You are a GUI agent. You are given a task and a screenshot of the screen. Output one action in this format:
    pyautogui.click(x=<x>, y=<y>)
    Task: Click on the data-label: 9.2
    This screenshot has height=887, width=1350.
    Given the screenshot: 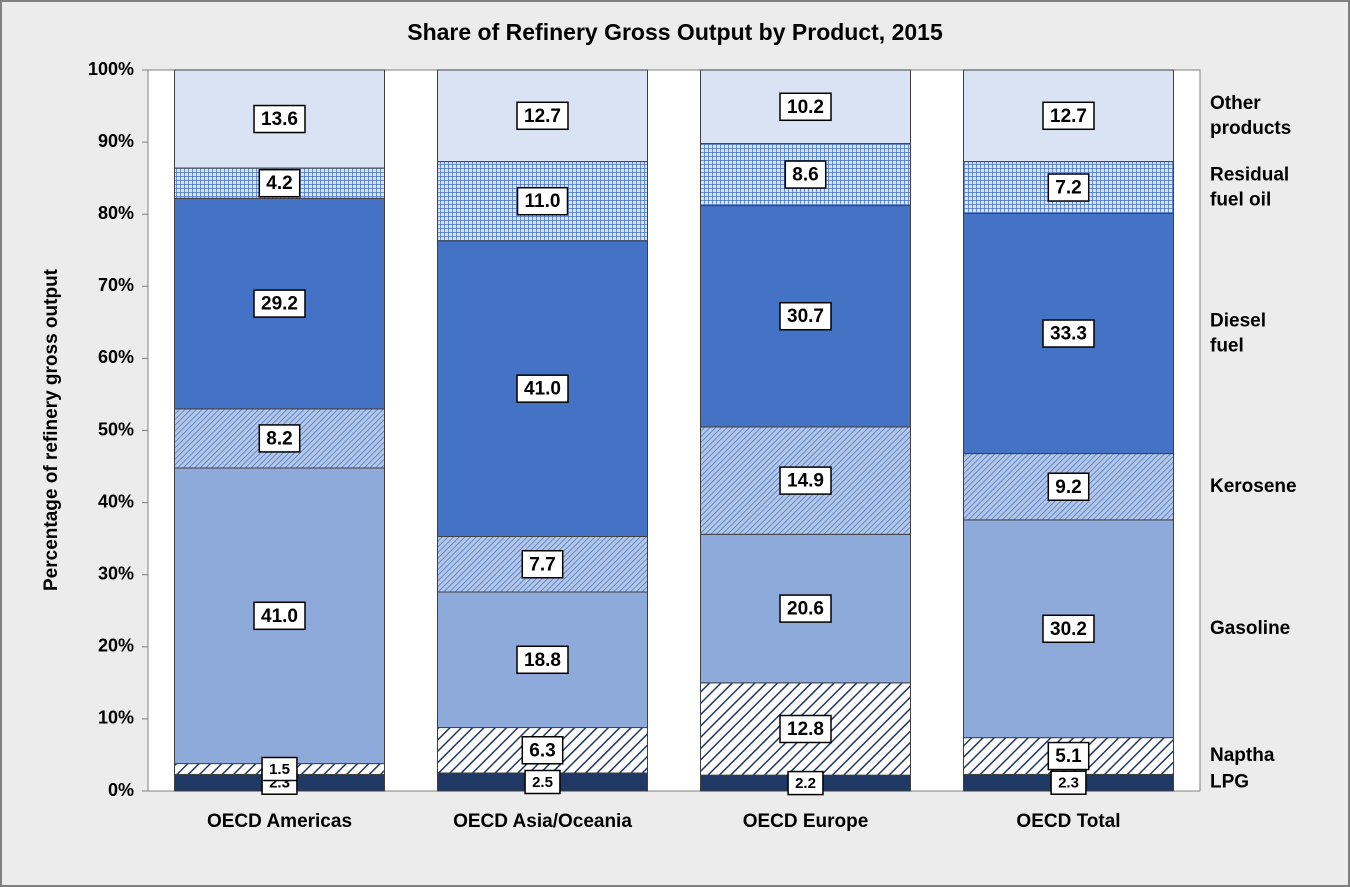 What is the action you would take?
    pyautogui.click(x=1068, y=486)
    